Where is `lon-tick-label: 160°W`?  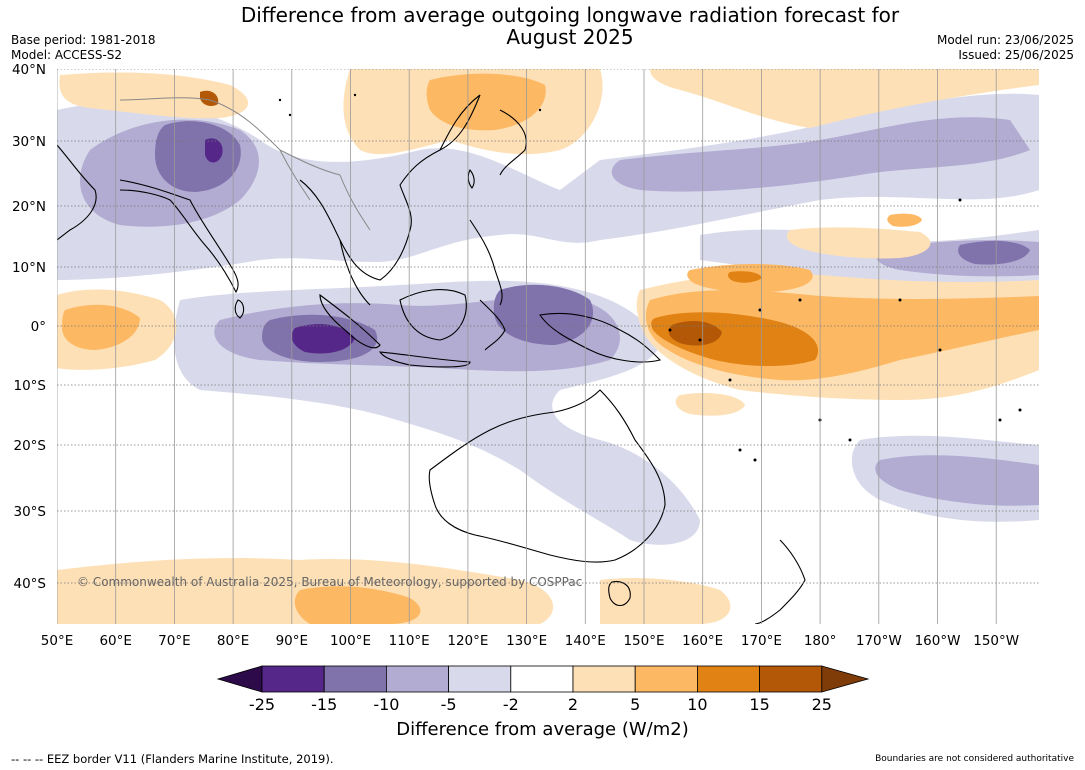 lon-tick-label: 160°W is located at coordinates (938, 641).